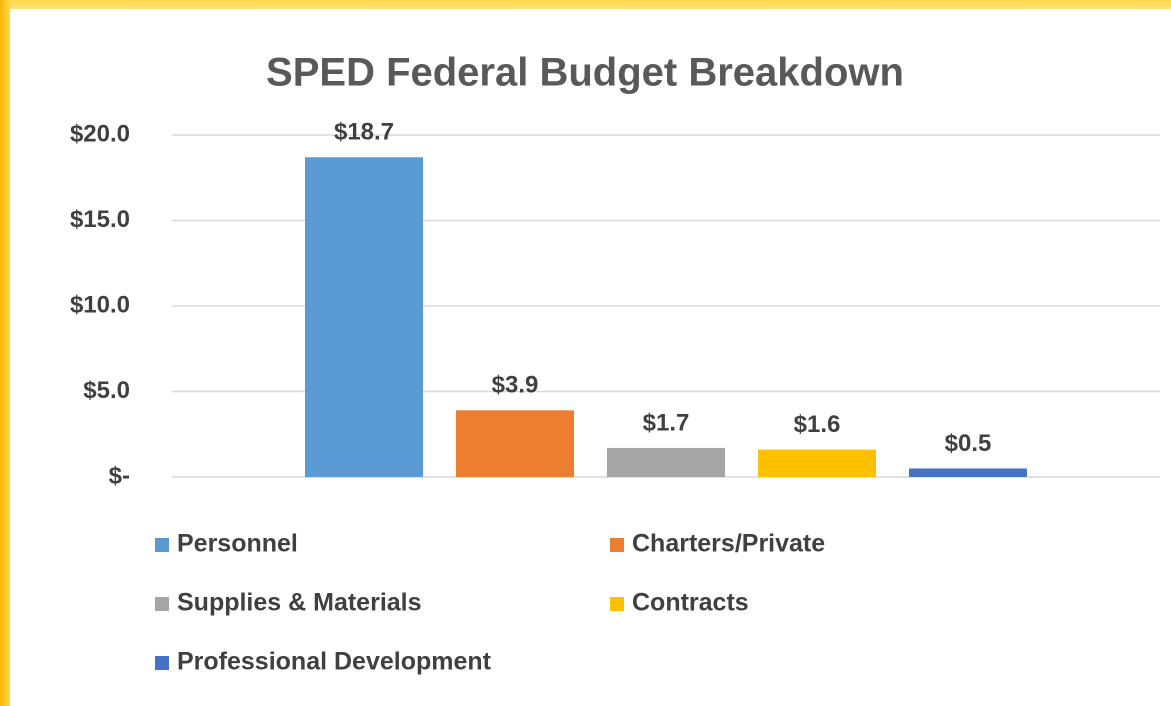 This screenshot has width=1171, height=706. Describe the element at coordinates (585, 73) in the screenshot. I see `chart-title: SPED Federal Budget Breakdown` at that location.